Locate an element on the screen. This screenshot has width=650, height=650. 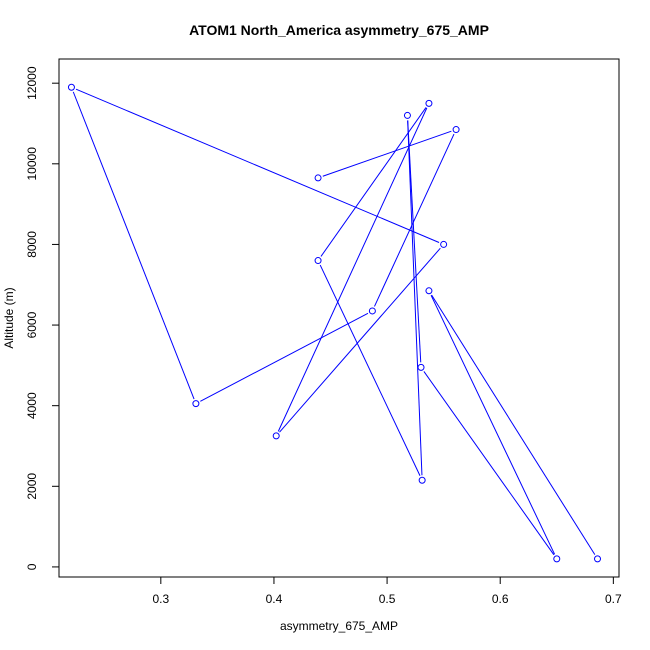
x-tick-label: 0.4 is located at coordinates (274, 599).